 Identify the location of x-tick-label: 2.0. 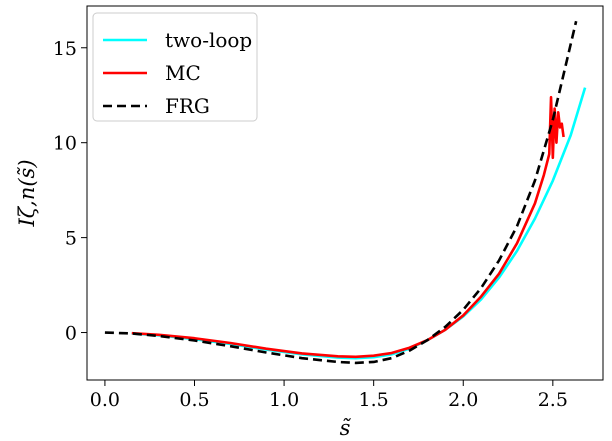
(463, 400).